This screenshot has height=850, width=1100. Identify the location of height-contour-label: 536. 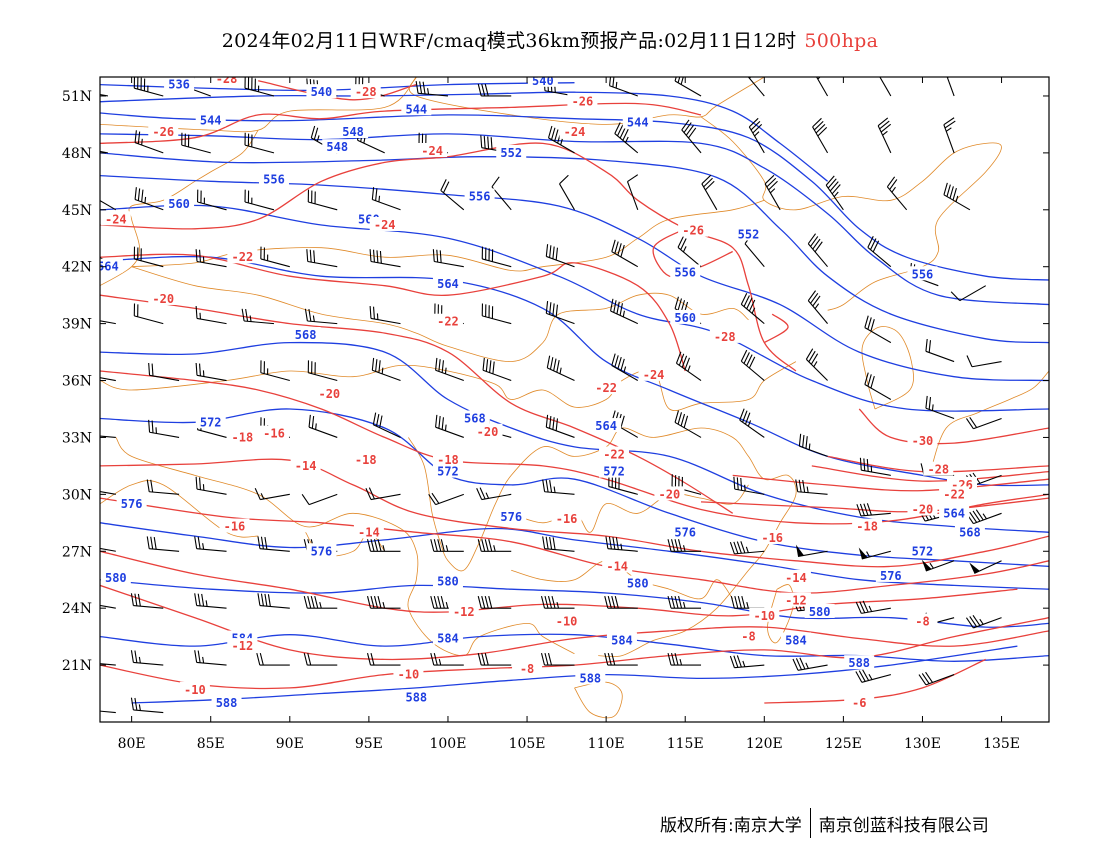
(179, 85).